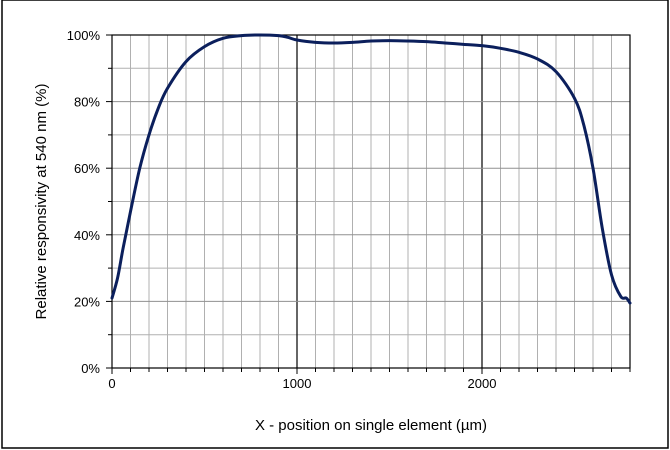  Describe the element at coordinates (84, 202) in the screenshot. I see `y-tick-labels: 0% 20% 40% 60% 80% 100%` at that location.